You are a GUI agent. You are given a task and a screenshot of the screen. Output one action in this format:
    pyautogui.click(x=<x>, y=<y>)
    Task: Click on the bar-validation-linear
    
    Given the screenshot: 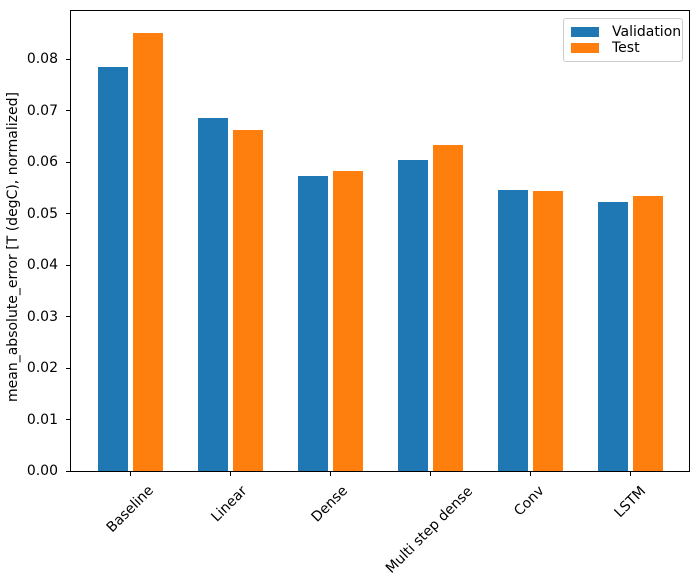 What is the action you would take?
    pyautogui.click(x=212, y=294)
    